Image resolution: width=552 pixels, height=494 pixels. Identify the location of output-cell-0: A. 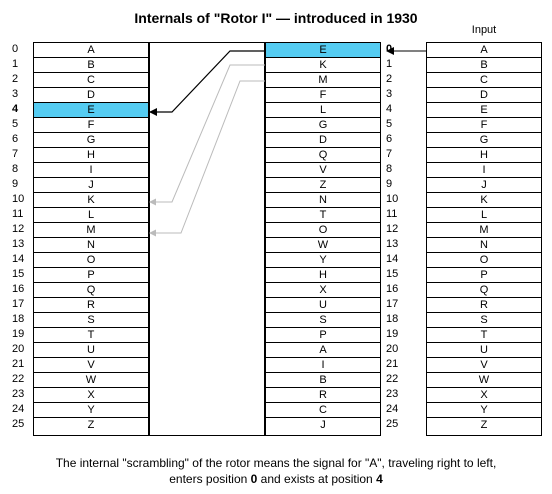
(91, 50).